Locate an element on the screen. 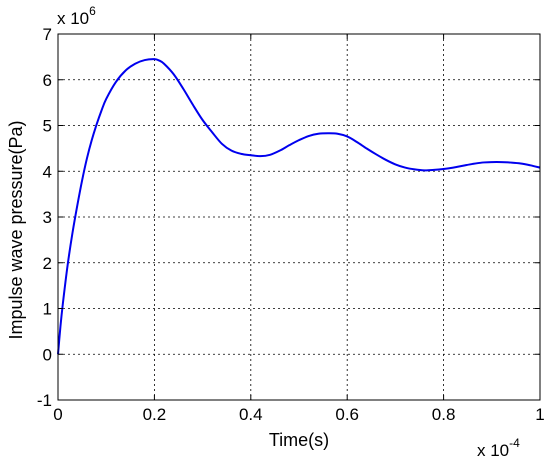 The image size is (550, 462). y-tick-label: 0 is located at coordinates (47, 354).